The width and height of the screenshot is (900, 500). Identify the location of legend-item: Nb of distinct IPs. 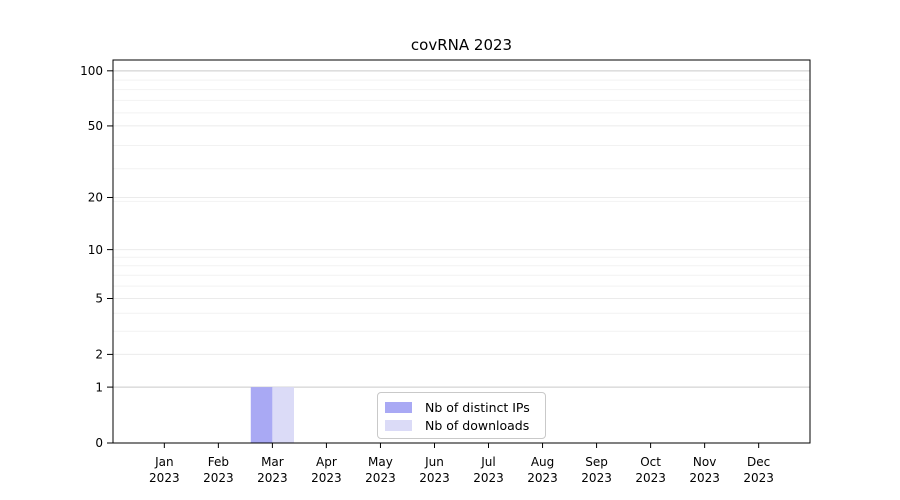
(465, 407).